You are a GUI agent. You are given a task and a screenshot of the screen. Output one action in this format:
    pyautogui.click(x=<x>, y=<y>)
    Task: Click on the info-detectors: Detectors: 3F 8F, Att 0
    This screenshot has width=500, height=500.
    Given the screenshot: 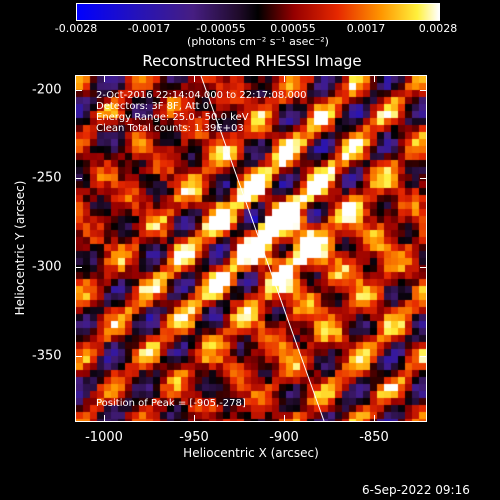 What is the action you would take?
    pyautogui.click(x=153, y=106)
    